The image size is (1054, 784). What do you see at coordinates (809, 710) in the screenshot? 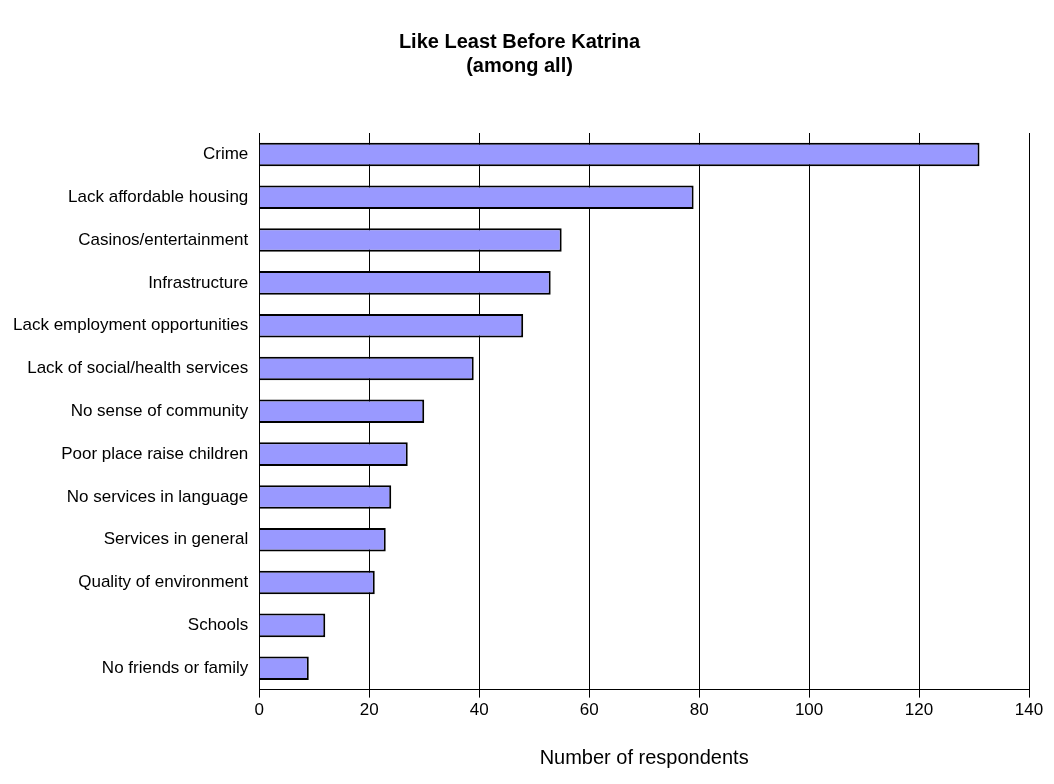
I see `x-tick-label: 100` at bounding box center [809, 710].